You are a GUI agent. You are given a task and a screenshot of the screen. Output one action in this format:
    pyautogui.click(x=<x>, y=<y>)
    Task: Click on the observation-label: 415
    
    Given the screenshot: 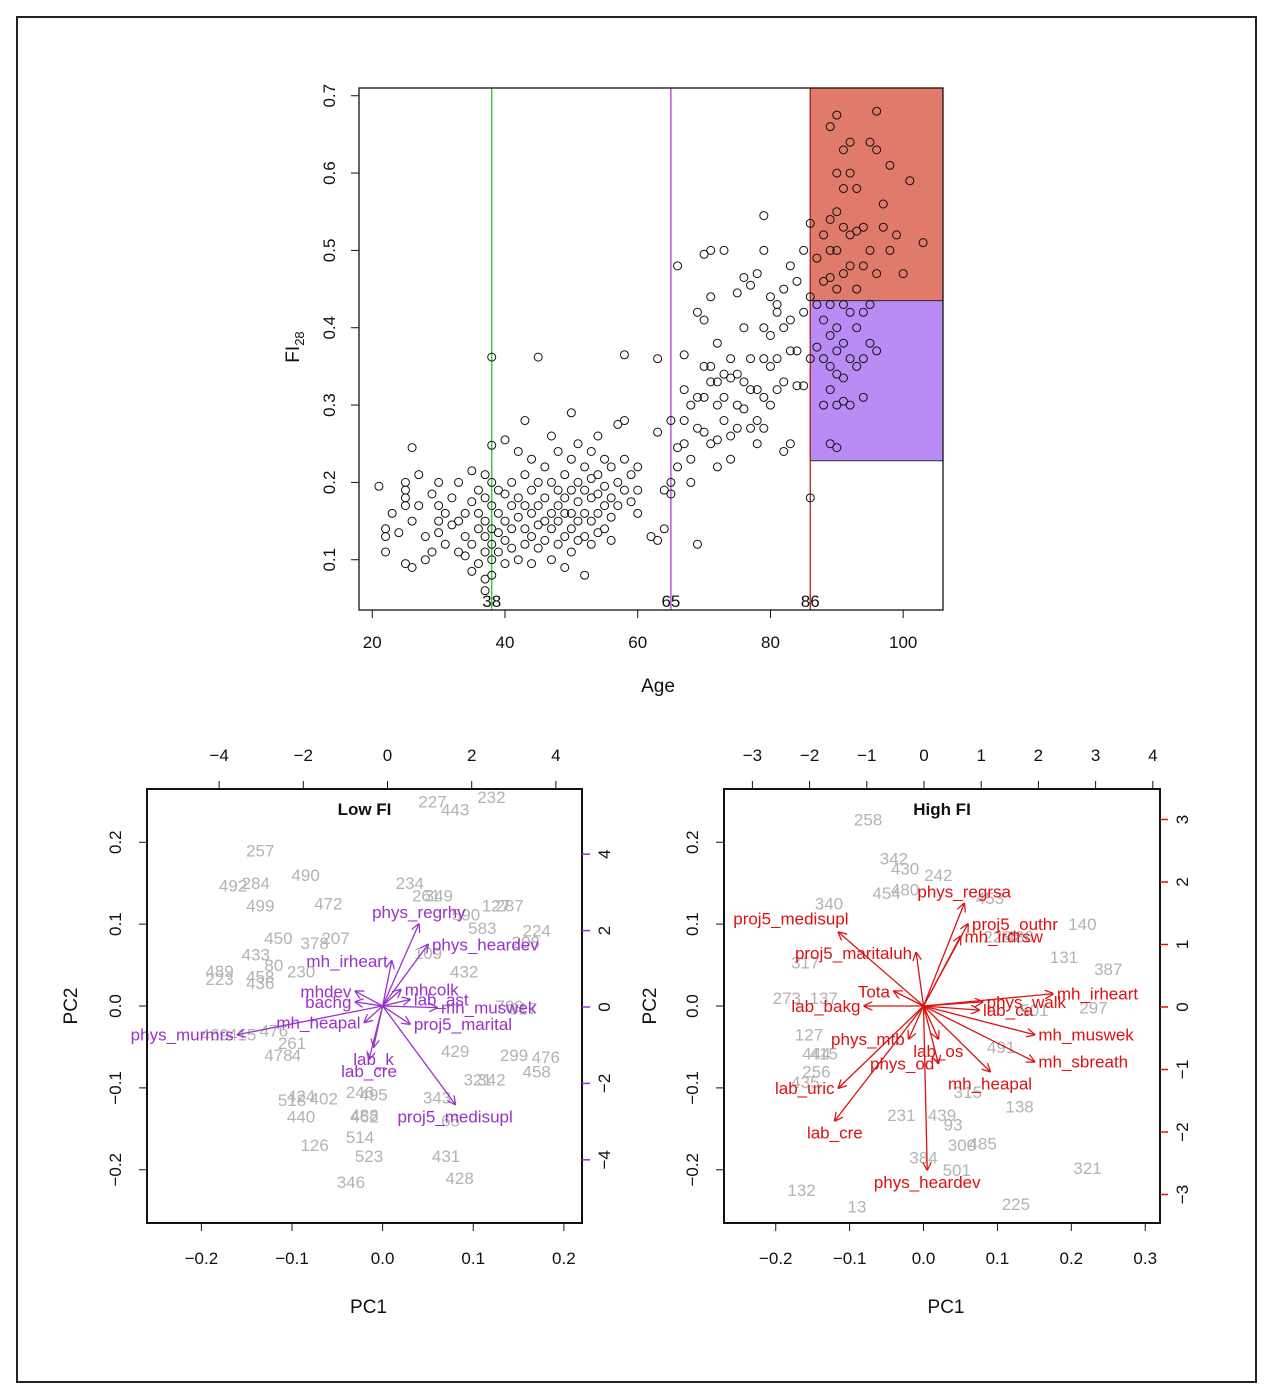 What is the action you would take?
    pyautogui.click(x=824, y=1053)
    